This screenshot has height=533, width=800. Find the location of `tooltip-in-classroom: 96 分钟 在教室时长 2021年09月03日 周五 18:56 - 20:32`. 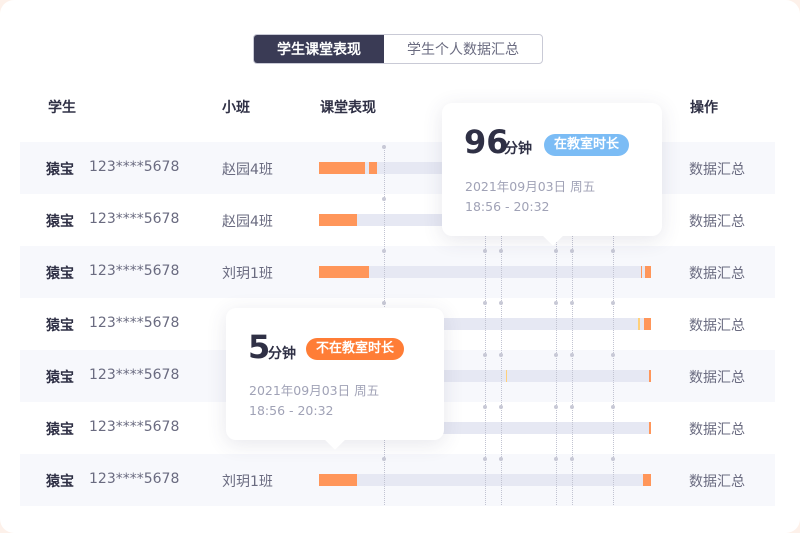

tooltip-in-classroom: 96 分钟 在教室时长 2021年09月03日 周五 18:56 - 20:32 is located at coordinates (552, 169).